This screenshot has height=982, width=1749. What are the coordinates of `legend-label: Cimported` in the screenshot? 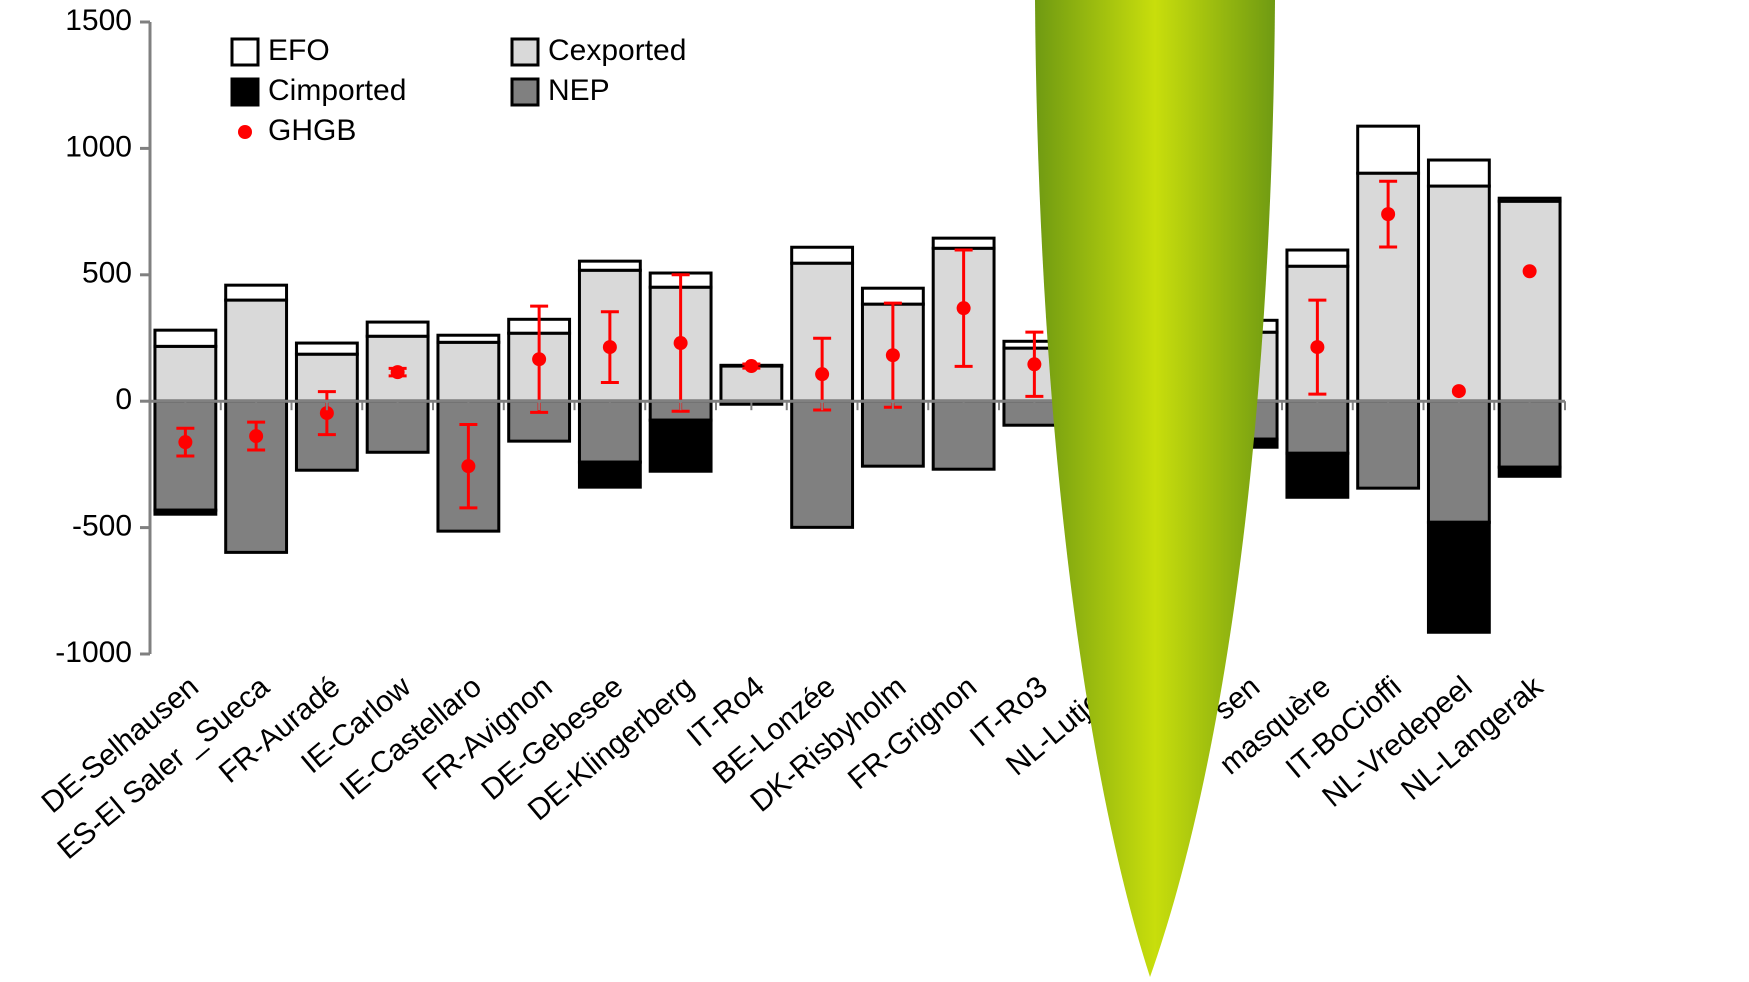 It's located at (337, 90).